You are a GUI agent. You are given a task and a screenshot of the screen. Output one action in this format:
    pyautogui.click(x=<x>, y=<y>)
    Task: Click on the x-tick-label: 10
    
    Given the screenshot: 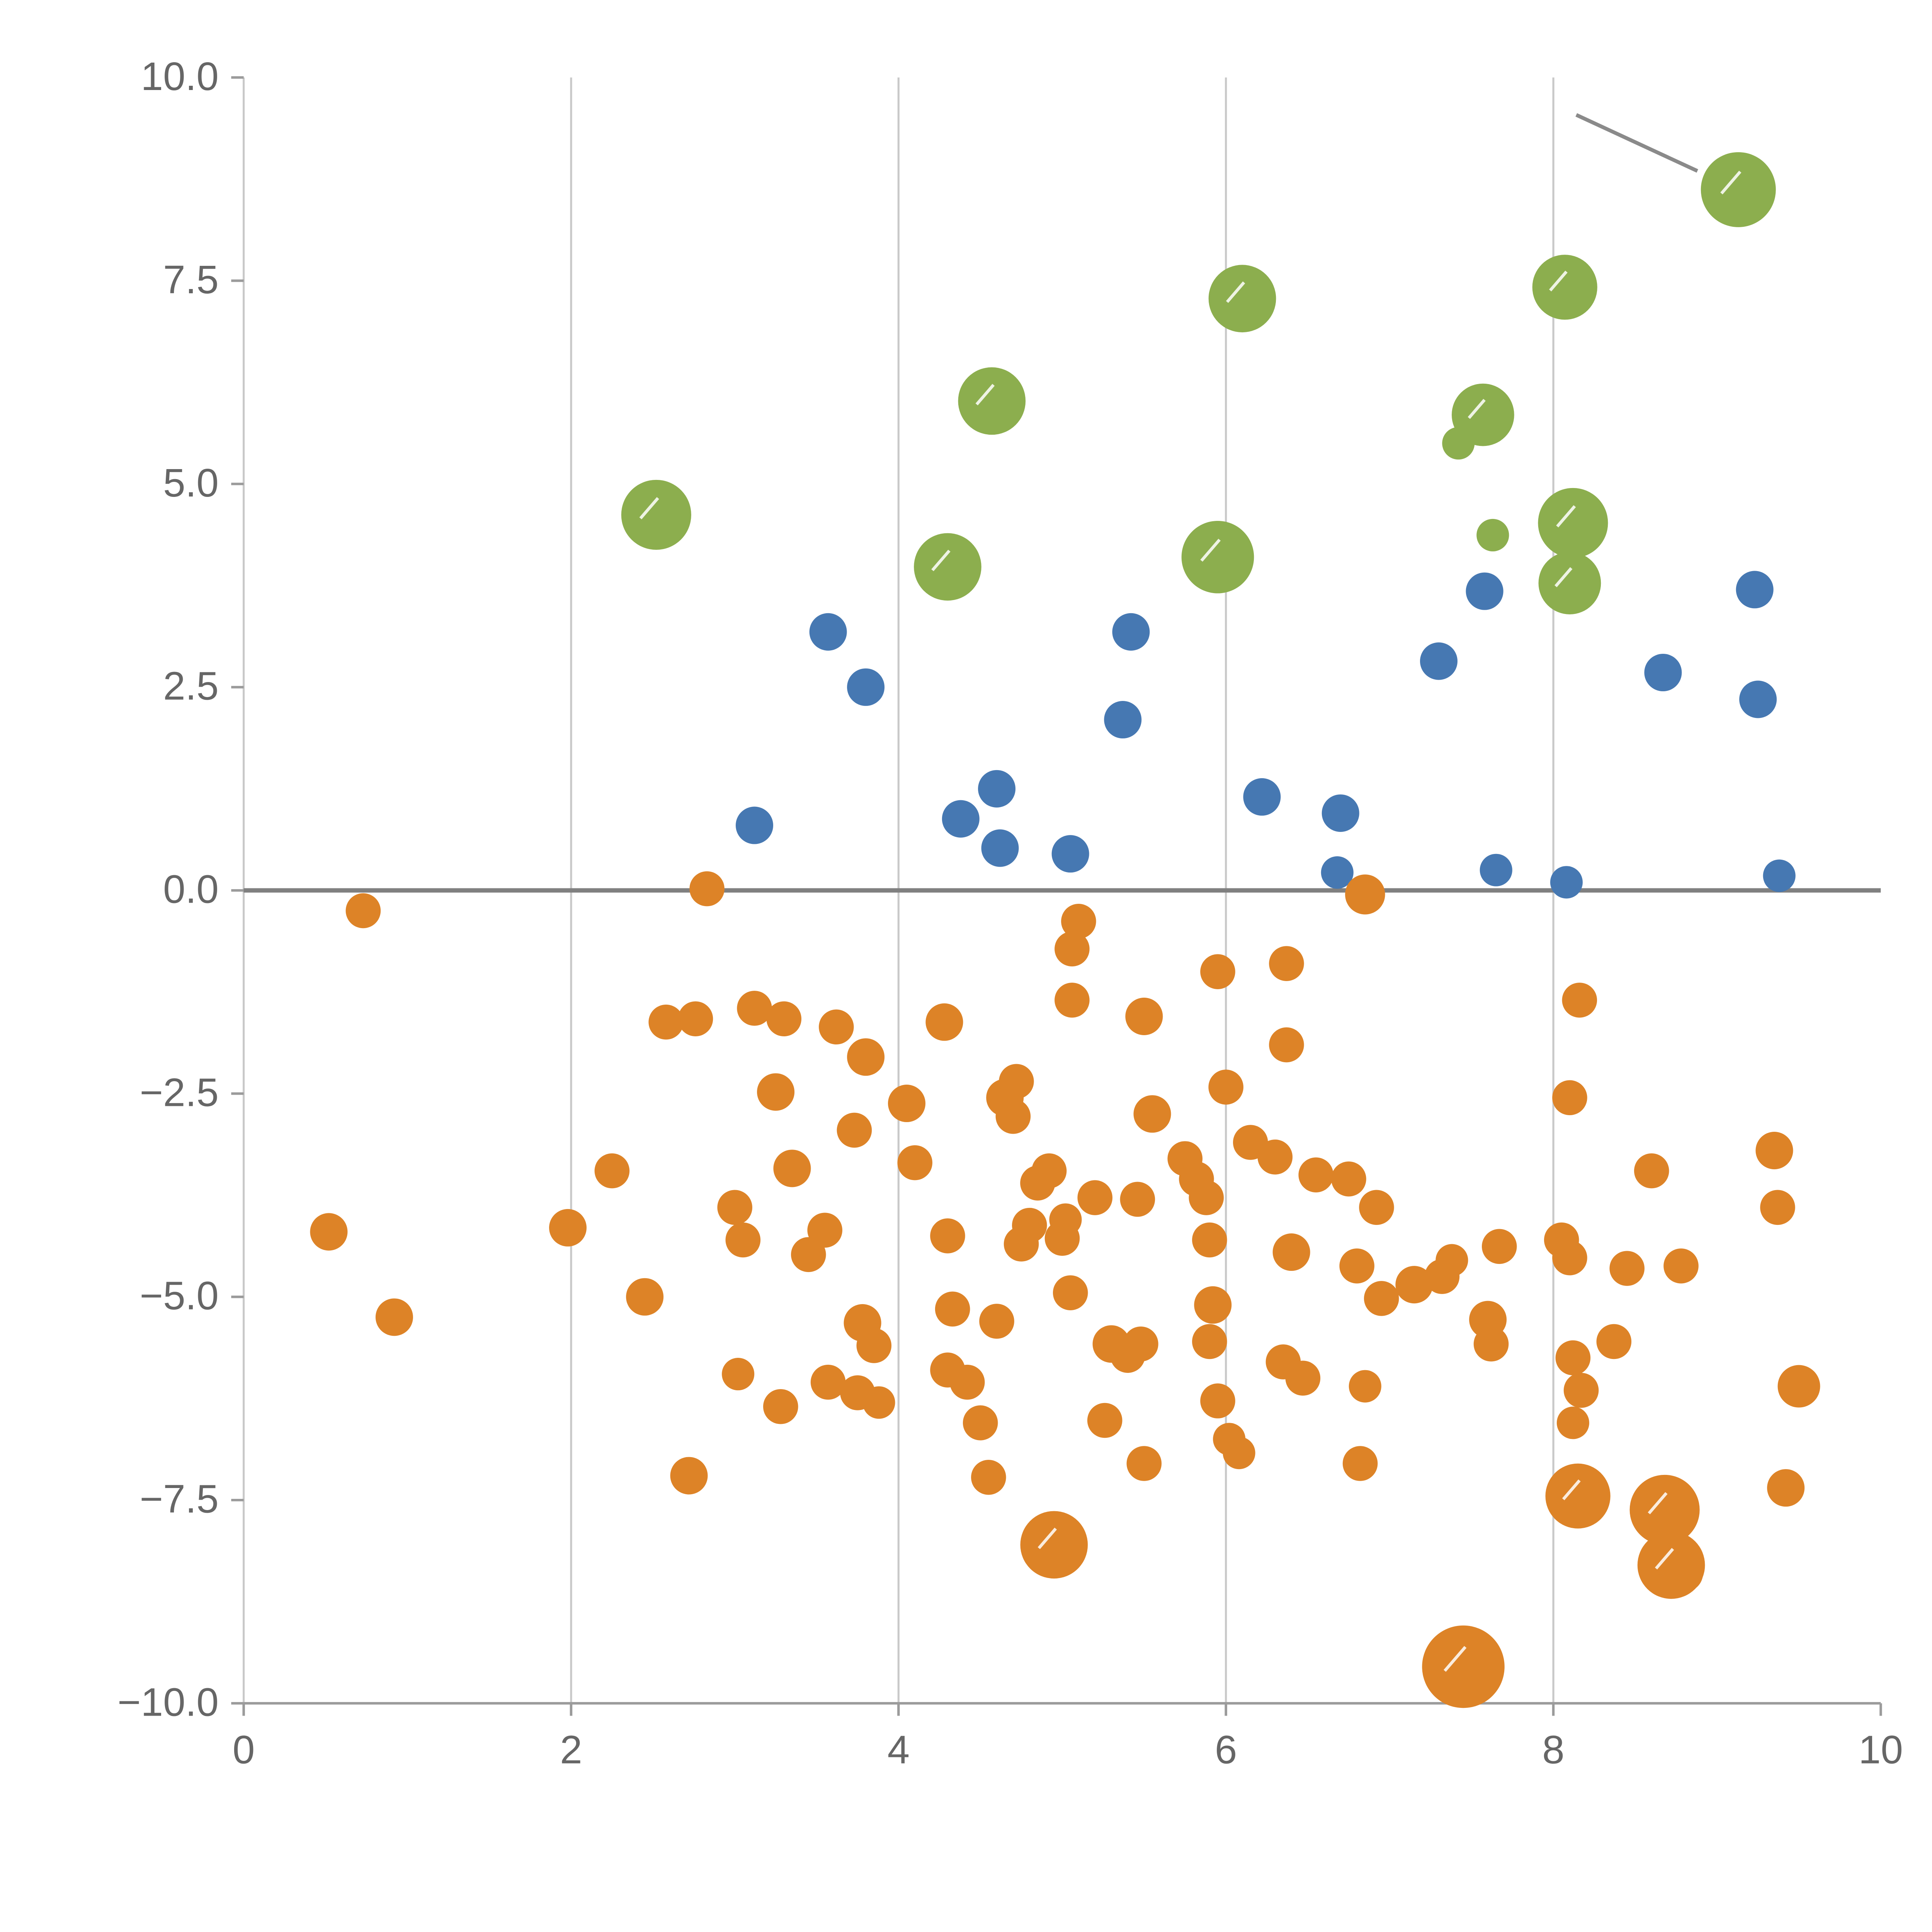 What is the action you would take?
    pyautogui.click(x=1881, y=1750)
    